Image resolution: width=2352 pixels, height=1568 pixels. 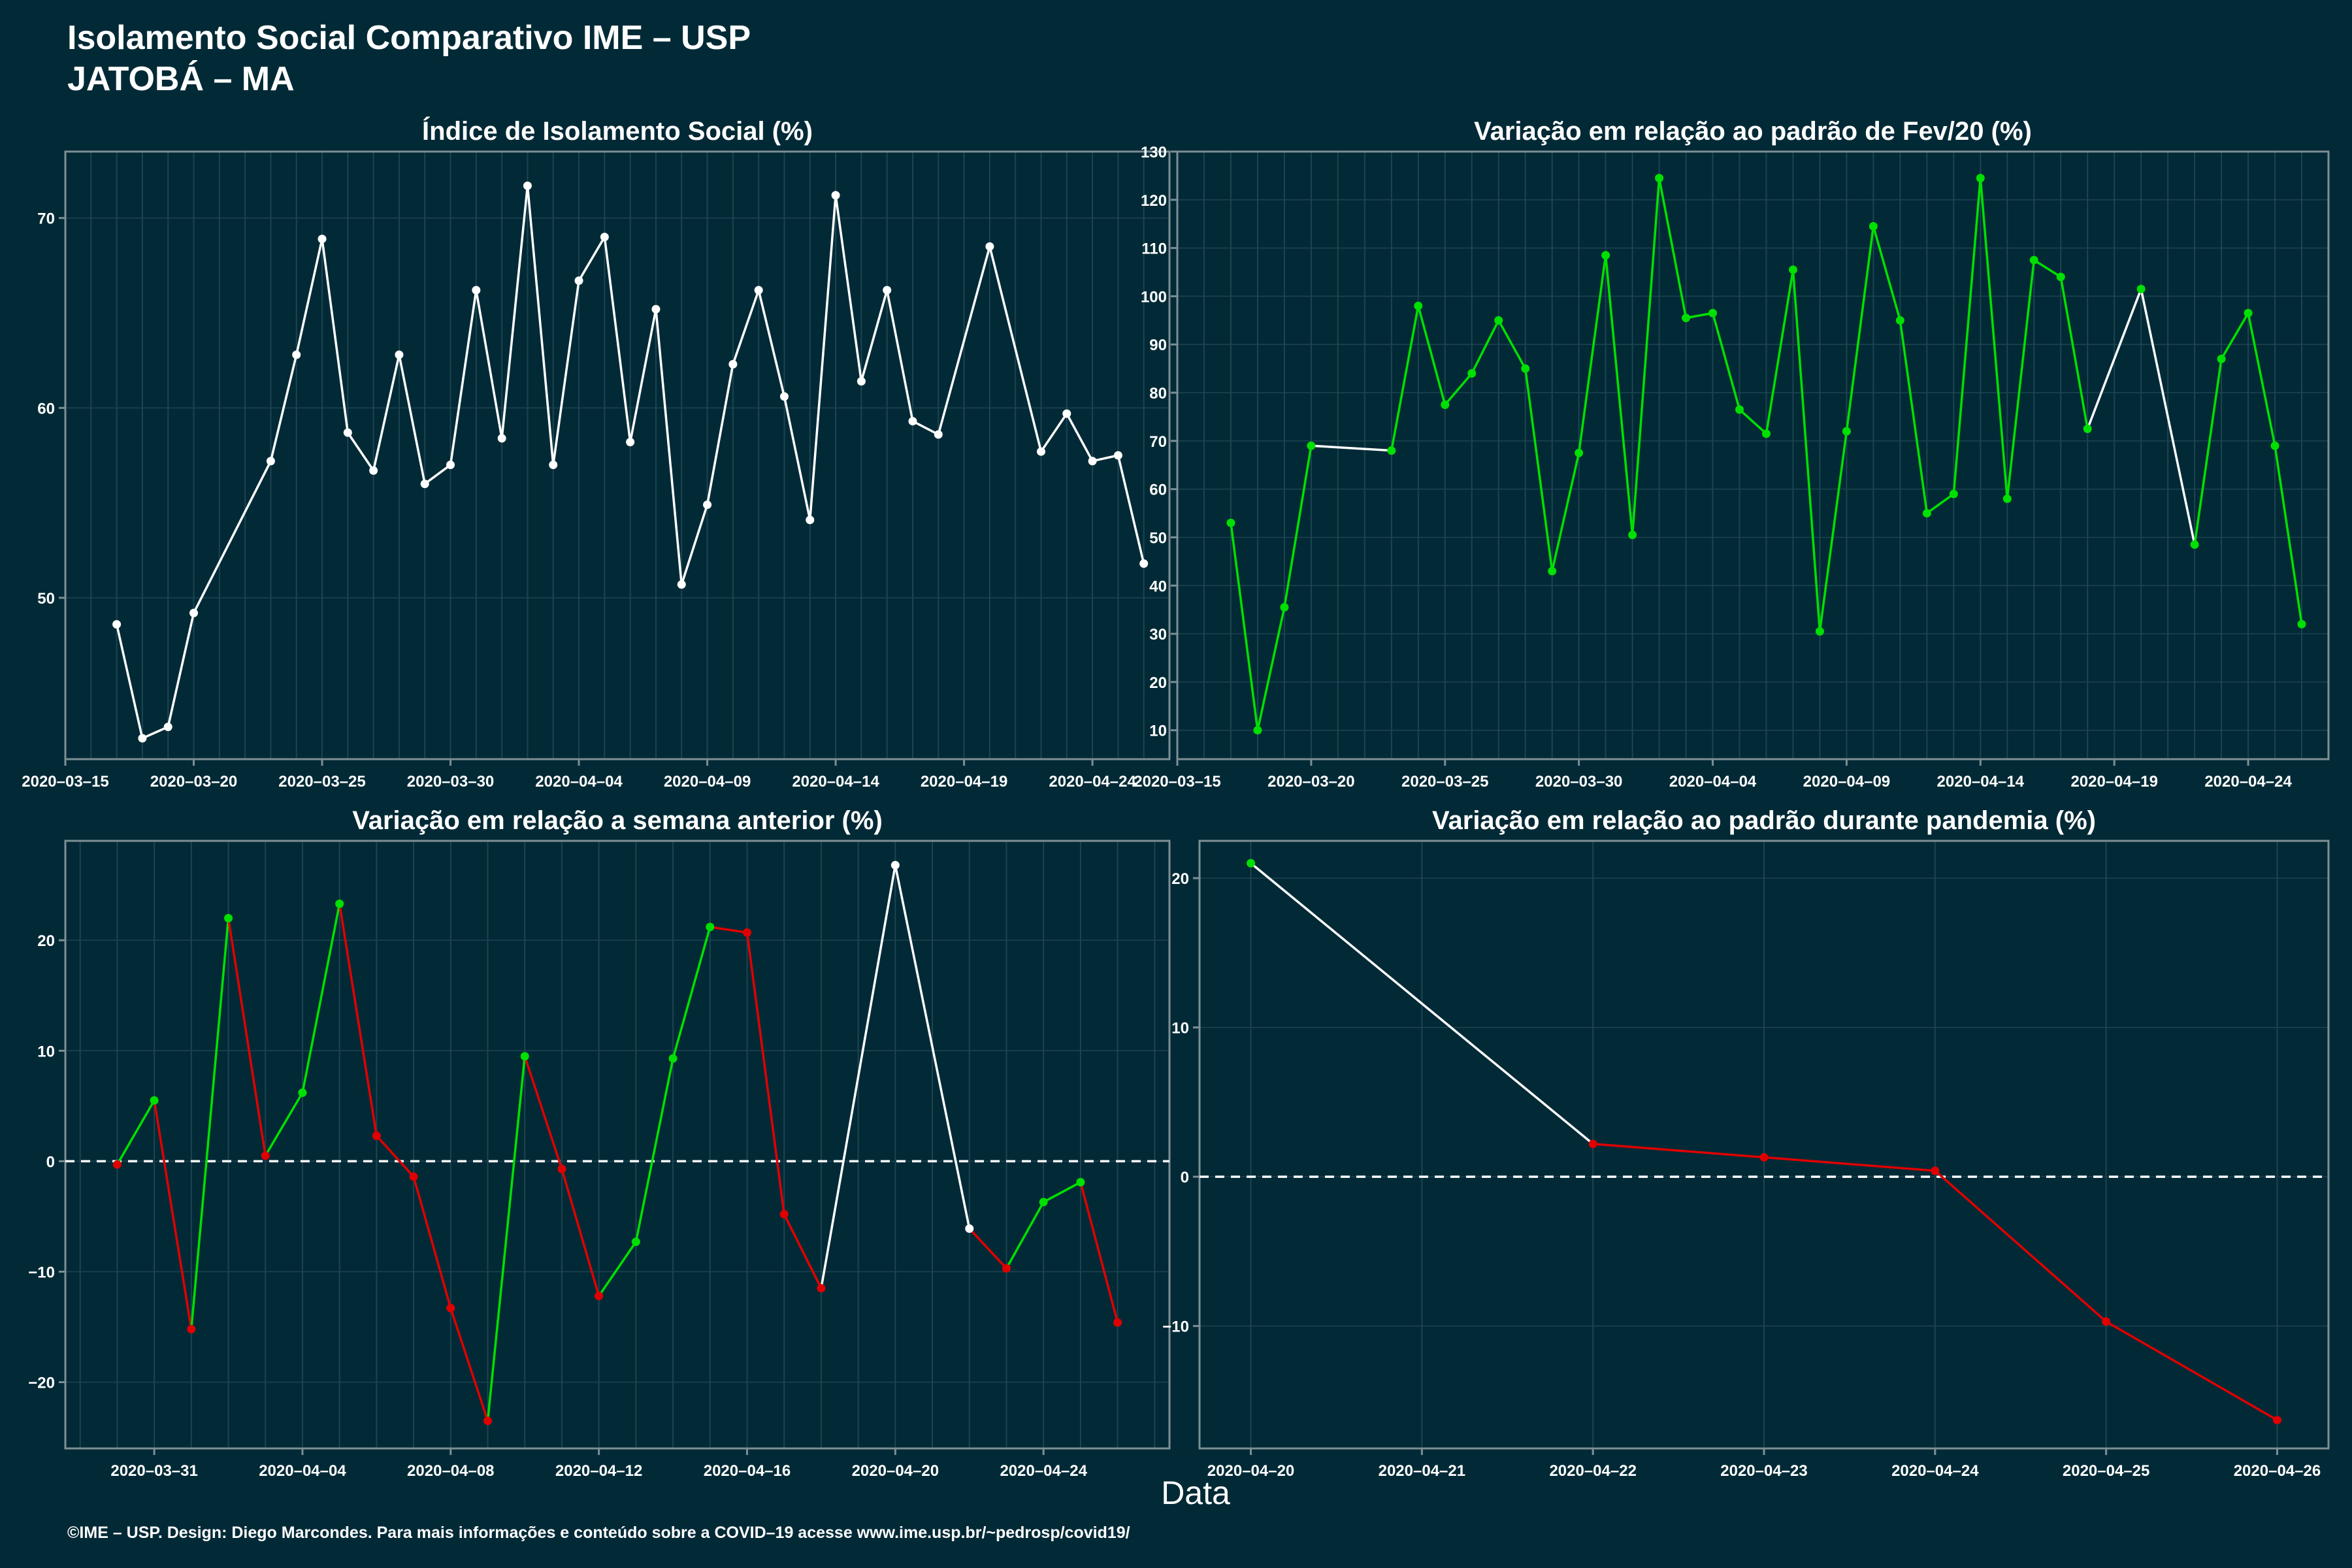 What do you see at coordinates (1195, 1493) in the screenshot?
I see `x-axis-label: Data` at bounding box center [1195, 1493].